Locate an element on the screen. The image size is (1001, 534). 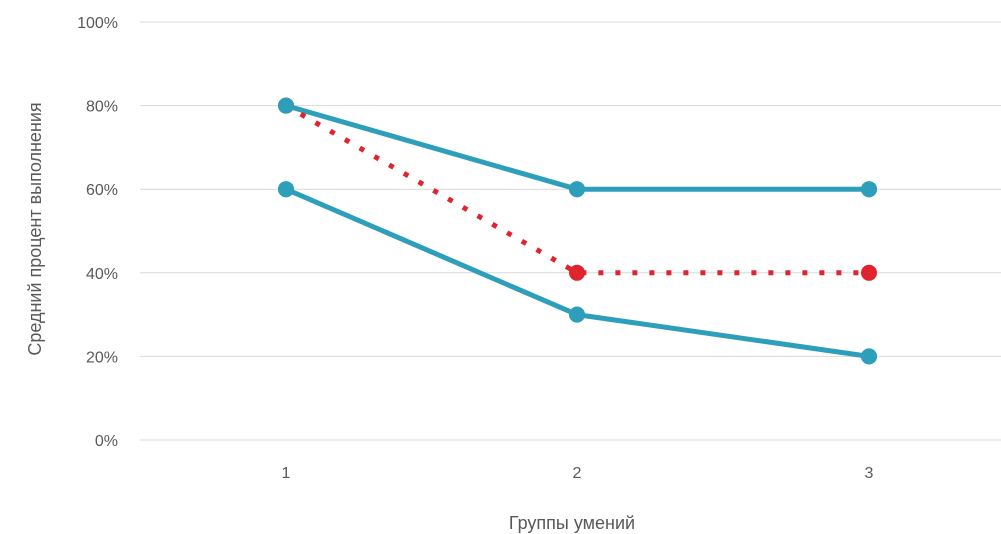
x-tick-labels: 1 2 3 is located at coordinates (578, 473).